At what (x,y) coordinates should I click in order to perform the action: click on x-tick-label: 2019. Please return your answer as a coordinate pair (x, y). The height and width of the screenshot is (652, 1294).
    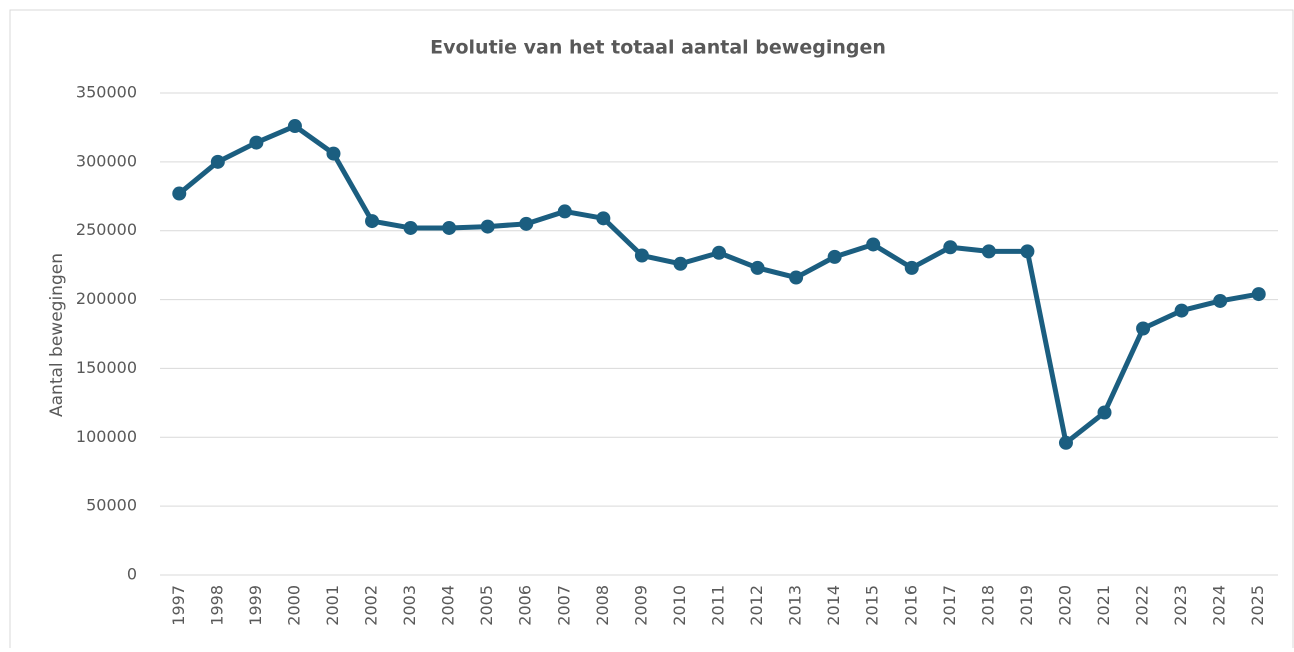
    Looking at the image, I should click on (1026, 605).